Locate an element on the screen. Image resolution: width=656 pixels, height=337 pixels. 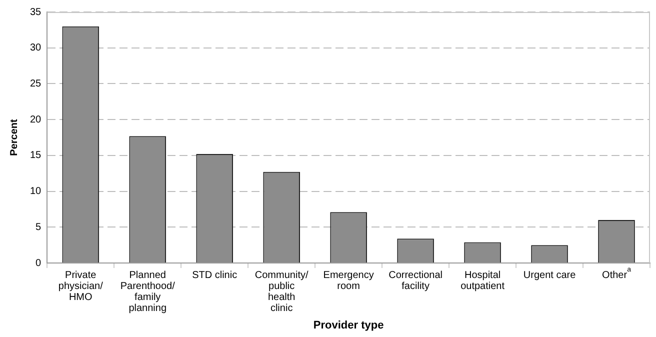
y-tick-label: 10 is located at coordinates (36, 192).